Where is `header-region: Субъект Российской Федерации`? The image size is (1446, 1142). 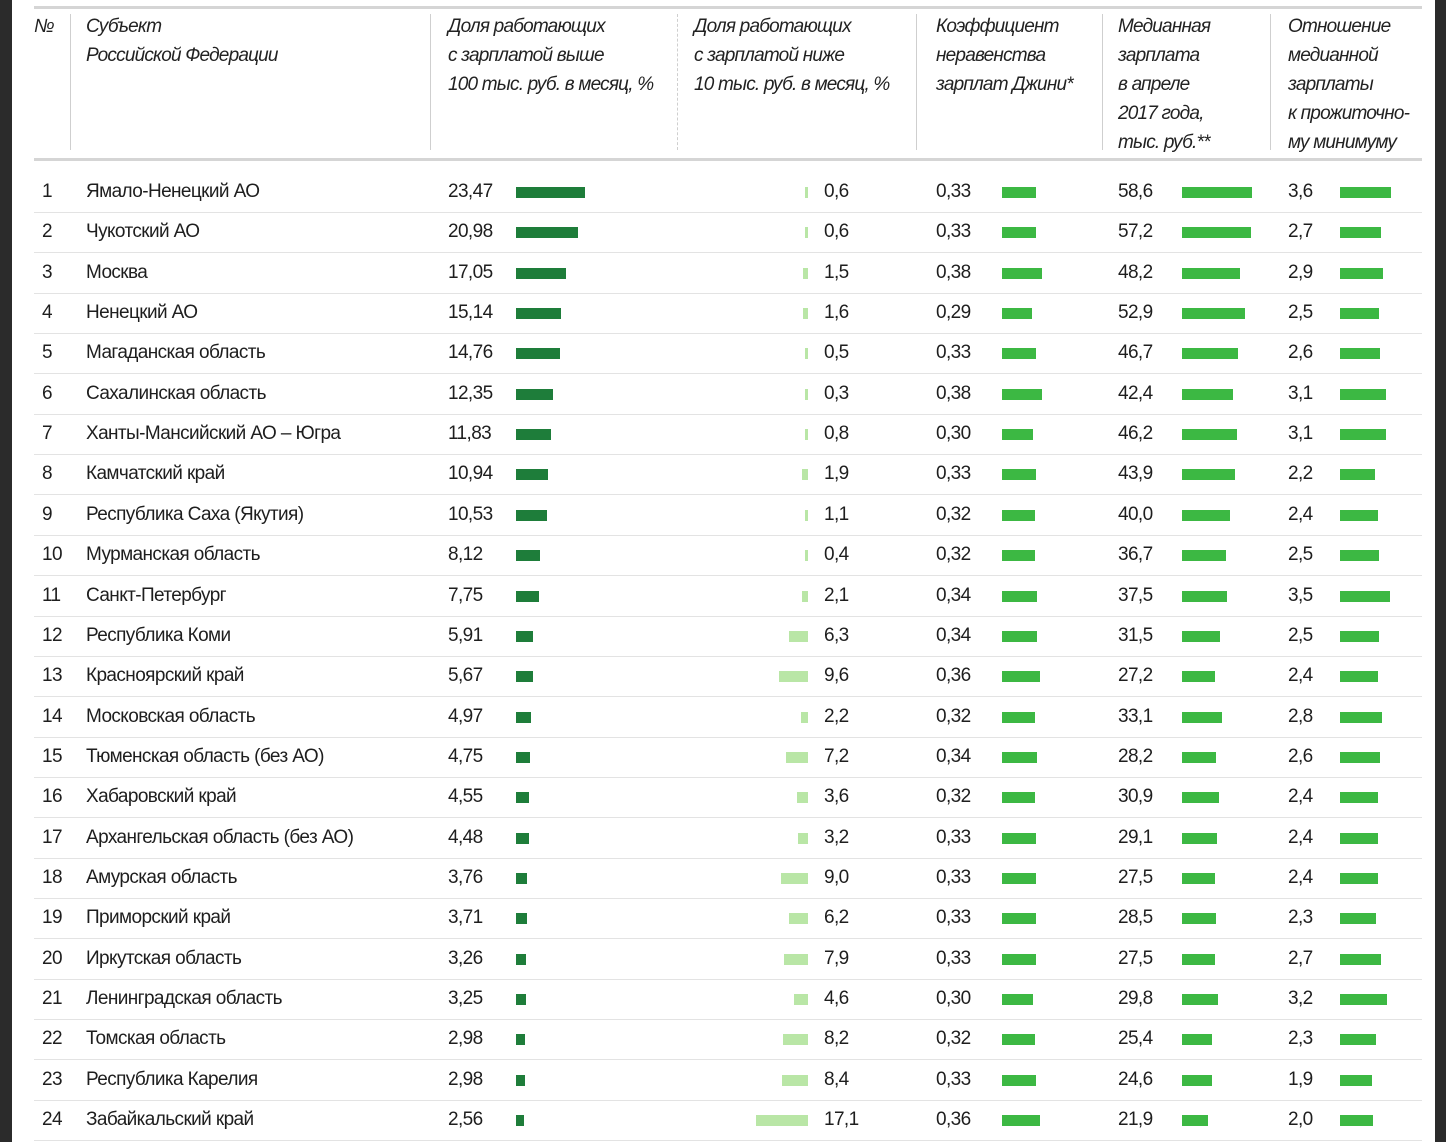 header-region: Субъект Российской Федерации is located at coordinates (182, 41).